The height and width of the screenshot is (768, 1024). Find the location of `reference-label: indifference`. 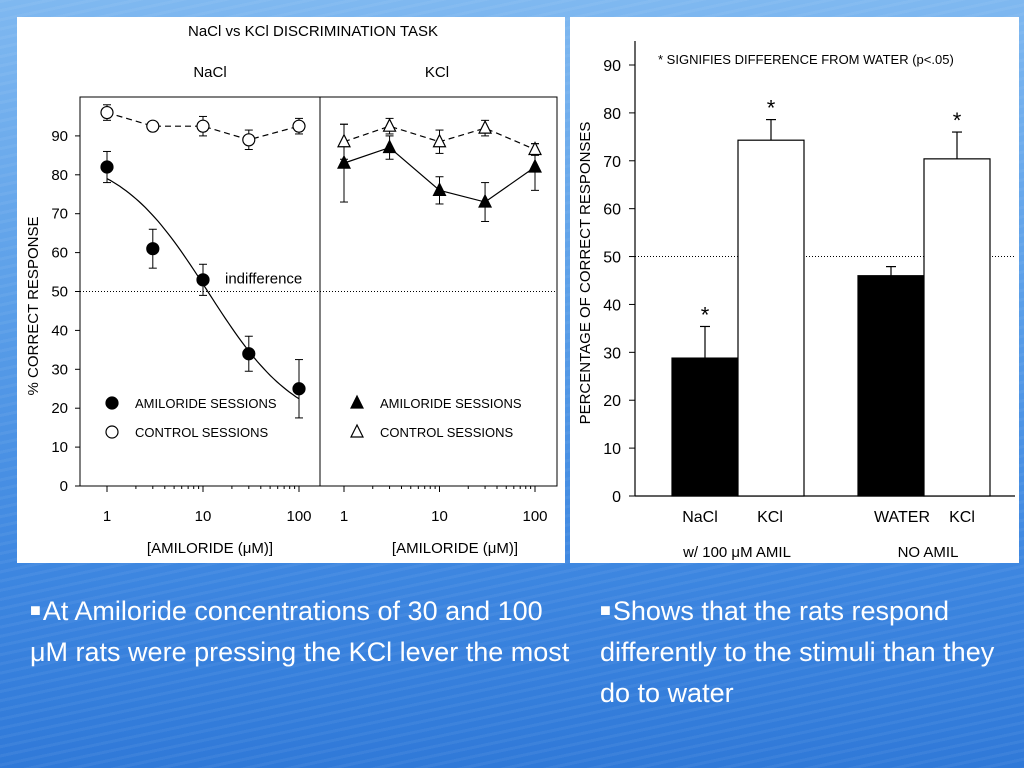

reference-label: indifference is located at coordinates (263, 279).